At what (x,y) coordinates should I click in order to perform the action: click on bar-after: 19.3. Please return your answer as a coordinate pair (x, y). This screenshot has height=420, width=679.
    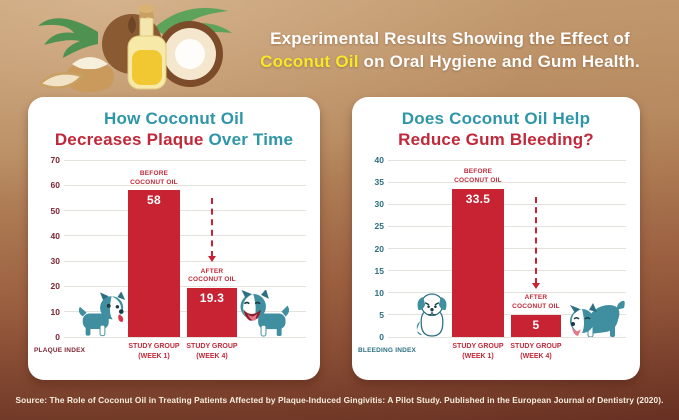
    Looking at the image, I should click on (212, 312).